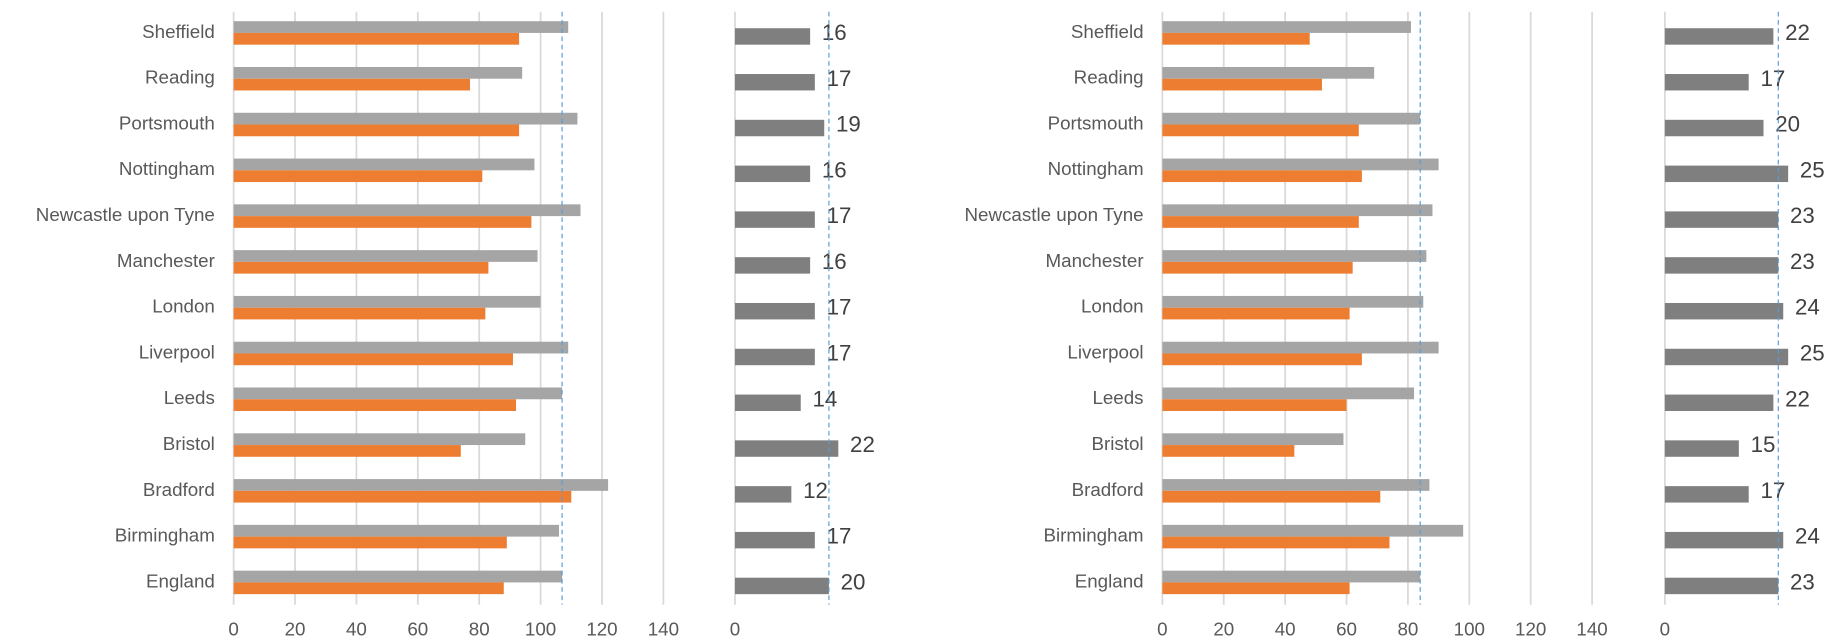 The image size is (1841, 640). Describe the element at coordinates (180, 77) in the screenshot. I see `category-label: Reading` at that location.